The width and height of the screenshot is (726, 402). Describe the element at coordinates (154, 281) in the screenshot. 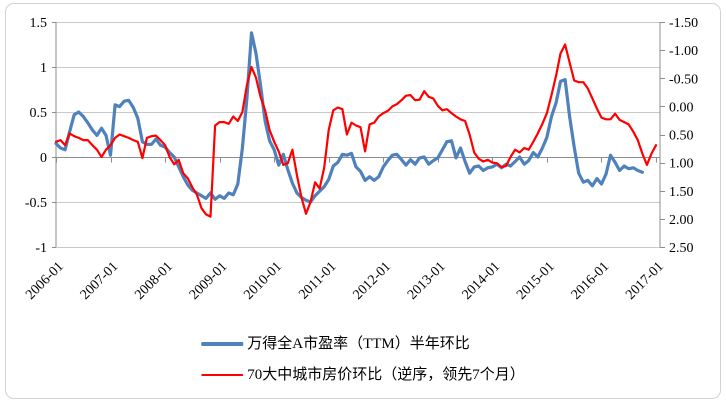

I see `x-axis-tick-label: 2008-01` at that location.